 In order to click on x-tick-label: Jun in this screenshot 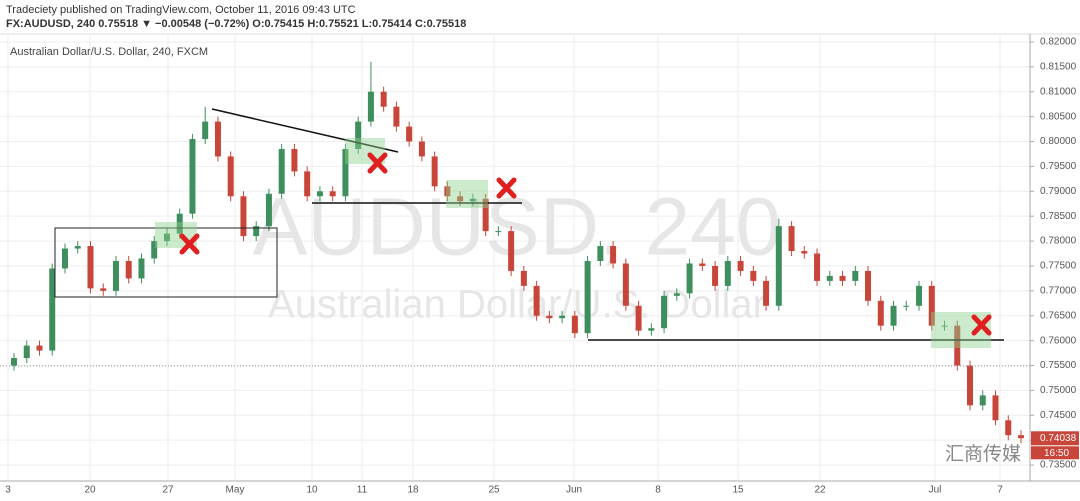, I will do `click(574, 490)`.